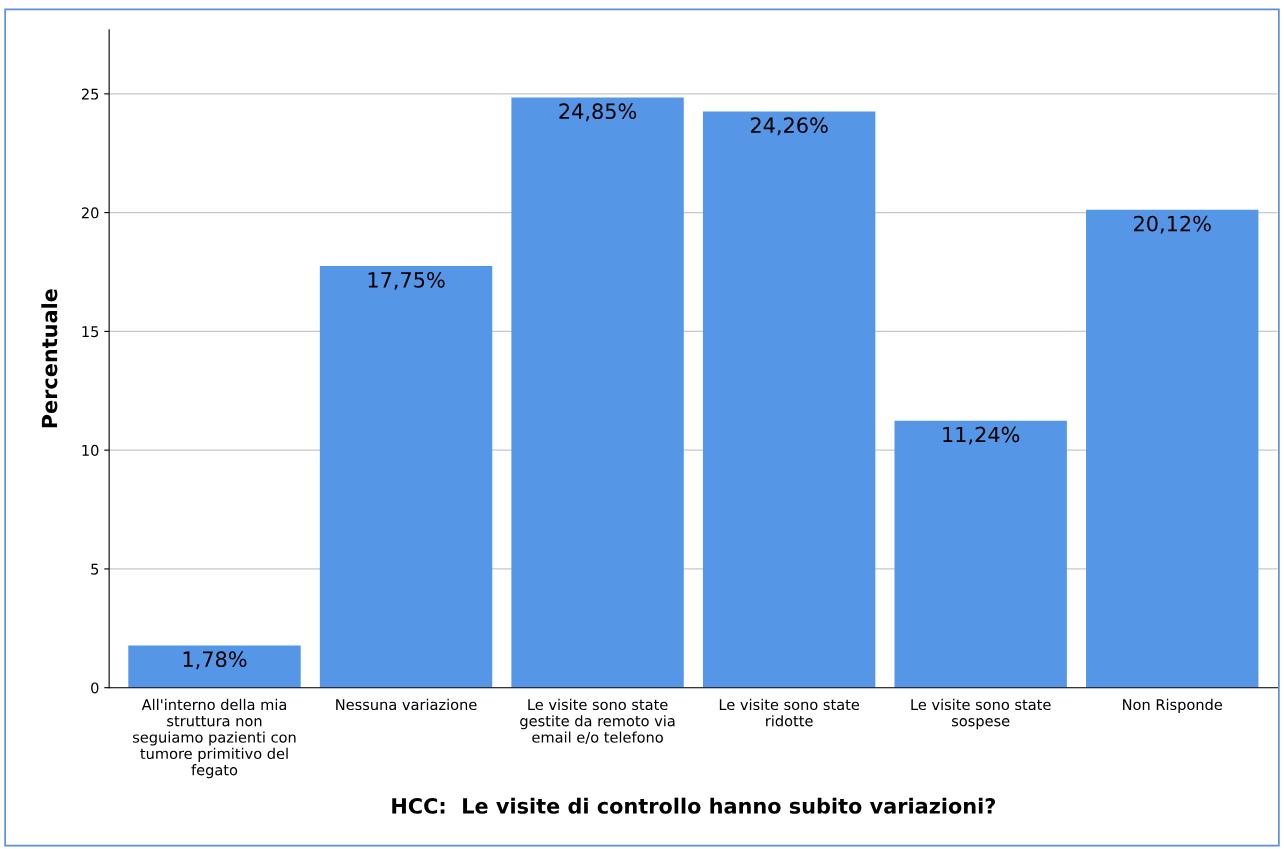  What do you see at coordinates (90, 332) in the screenshot?
I see `y-tick-label: 15` at bounding box center [90, 332].